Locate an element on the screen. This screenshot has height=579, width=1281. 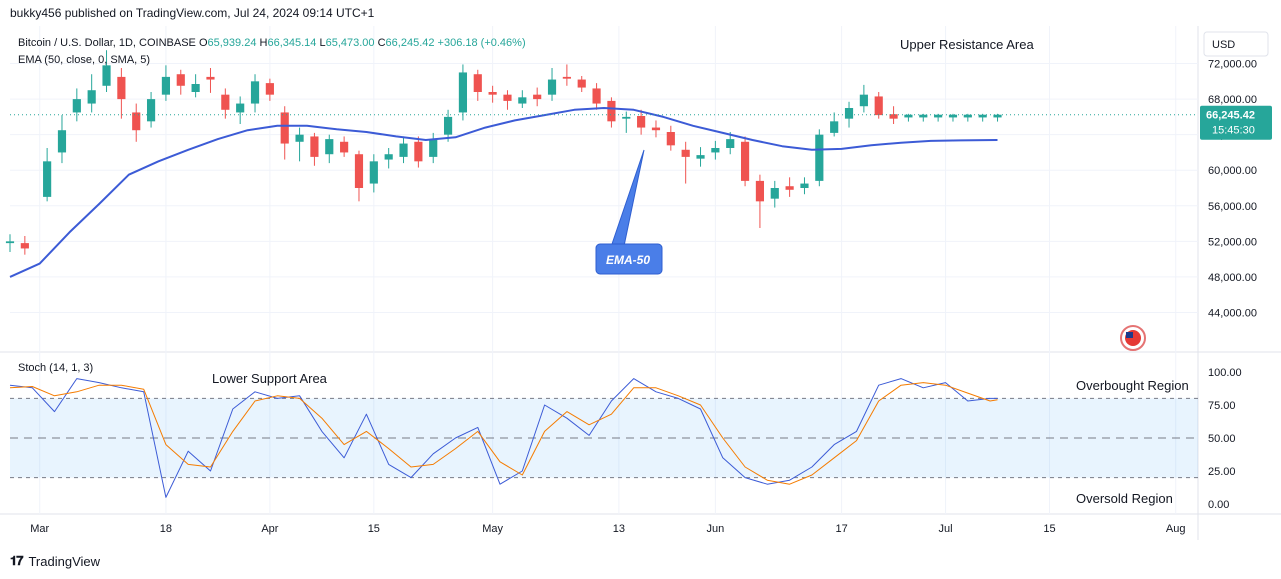
ema-callout-label: EMA-50 is located at coordinates (628, 260).